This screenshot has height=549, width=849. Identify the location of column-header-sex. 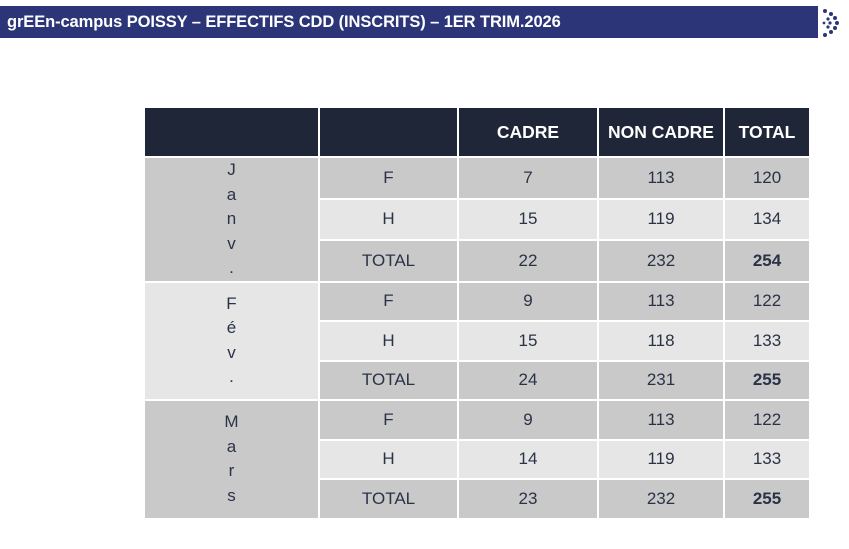
(388, 132).